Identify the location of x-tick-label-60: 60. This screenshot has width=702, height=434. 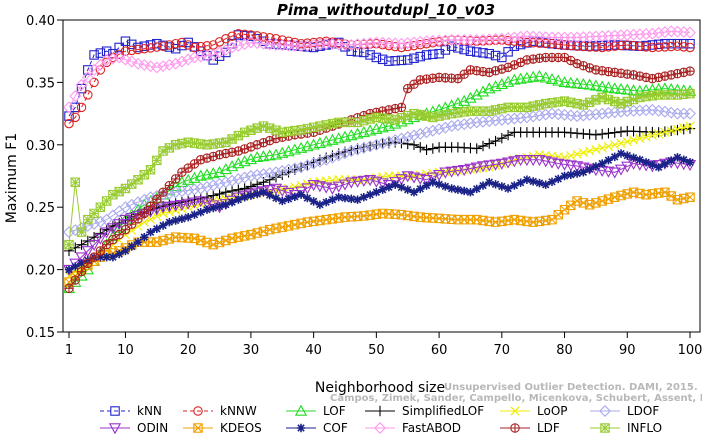
(439, 350).